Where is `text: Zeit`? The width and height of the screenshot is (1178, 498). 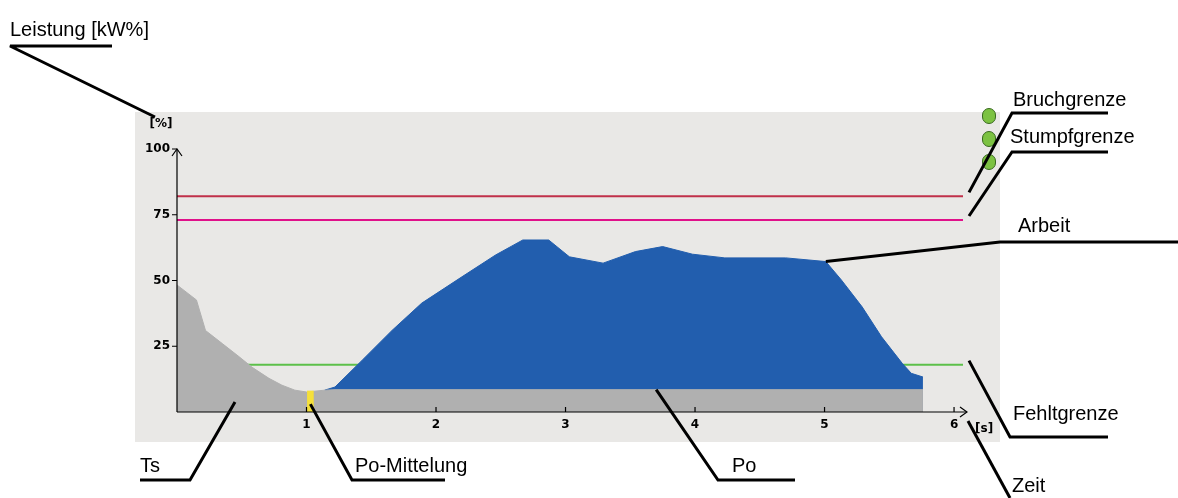 text: Zeit is located at coordinates (1029, 485).